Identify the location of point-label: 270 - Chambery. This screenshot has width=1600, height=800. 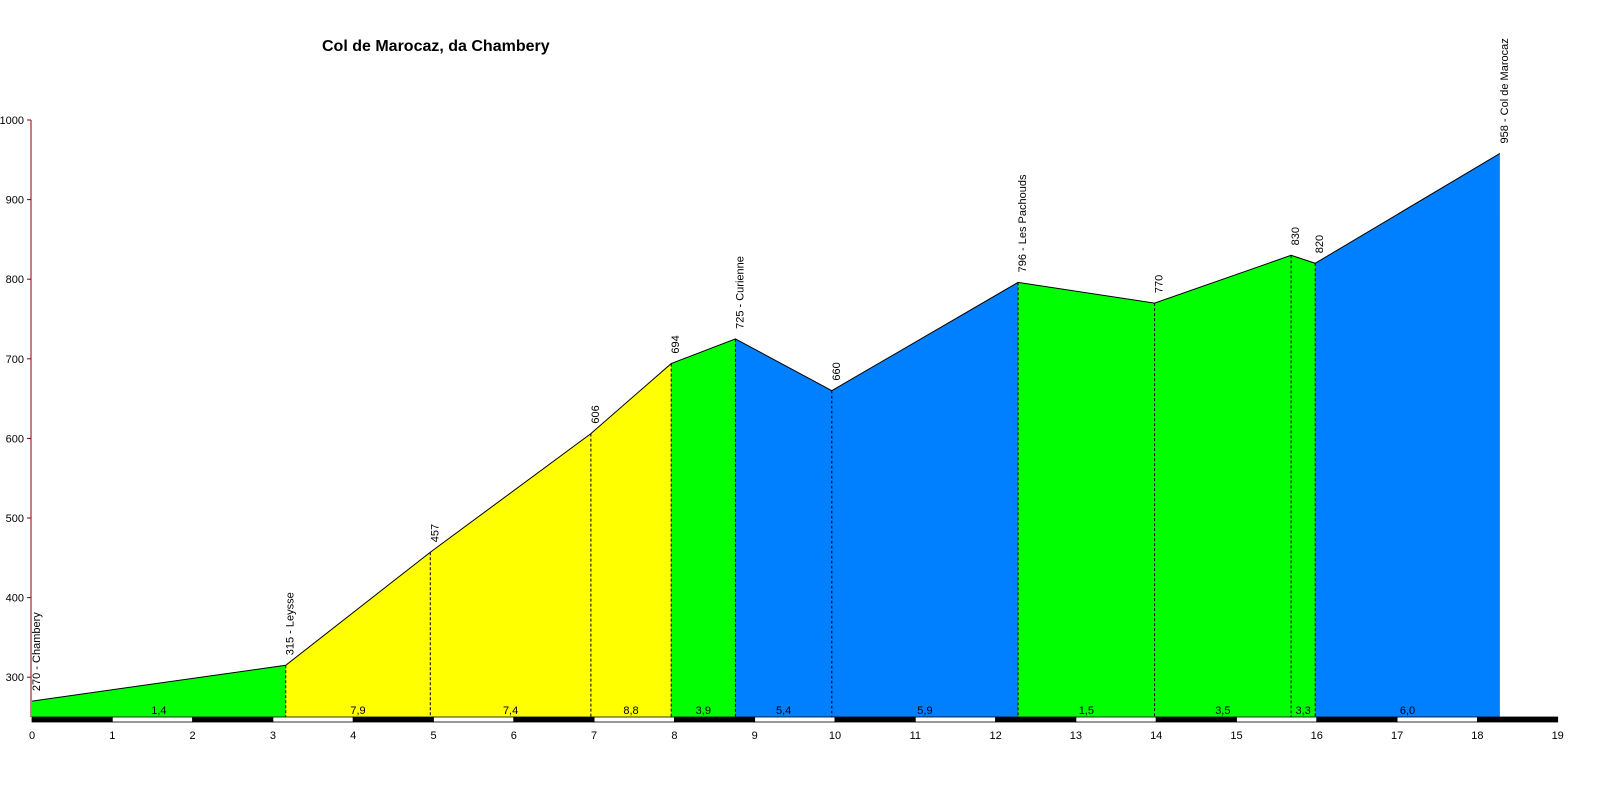
(37, 651).